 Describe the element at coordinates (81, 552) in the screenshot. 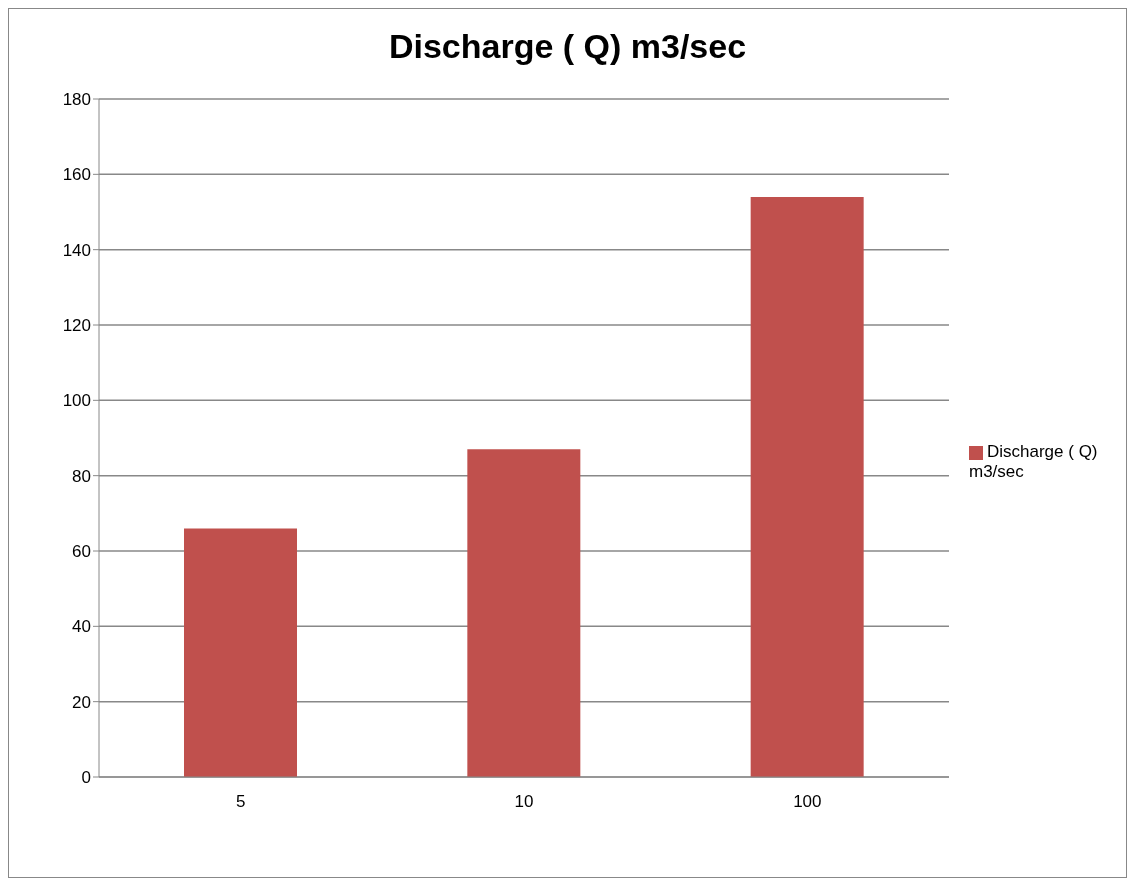

I see `y-tick-label: 60` at that location.